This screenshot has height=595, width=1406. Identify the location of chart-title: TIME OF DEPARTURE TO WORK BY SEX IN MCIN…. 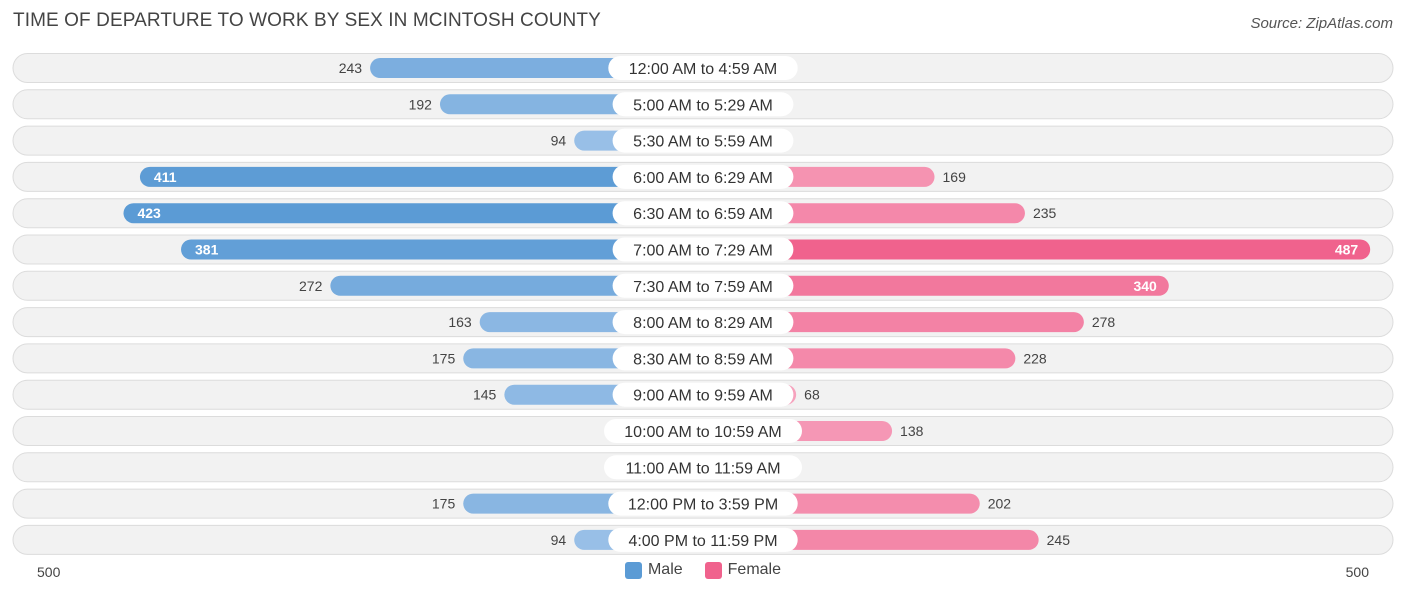
(307, 20).